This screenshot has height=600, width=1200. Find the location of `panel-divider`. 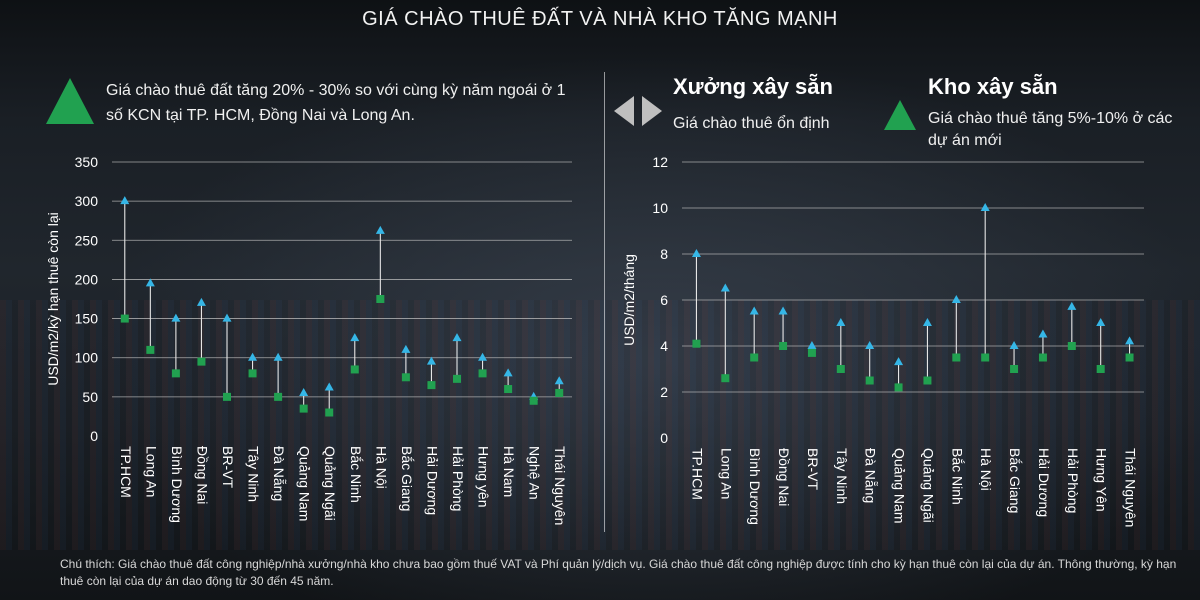

panel-divider is located at coordinates (604, 302).